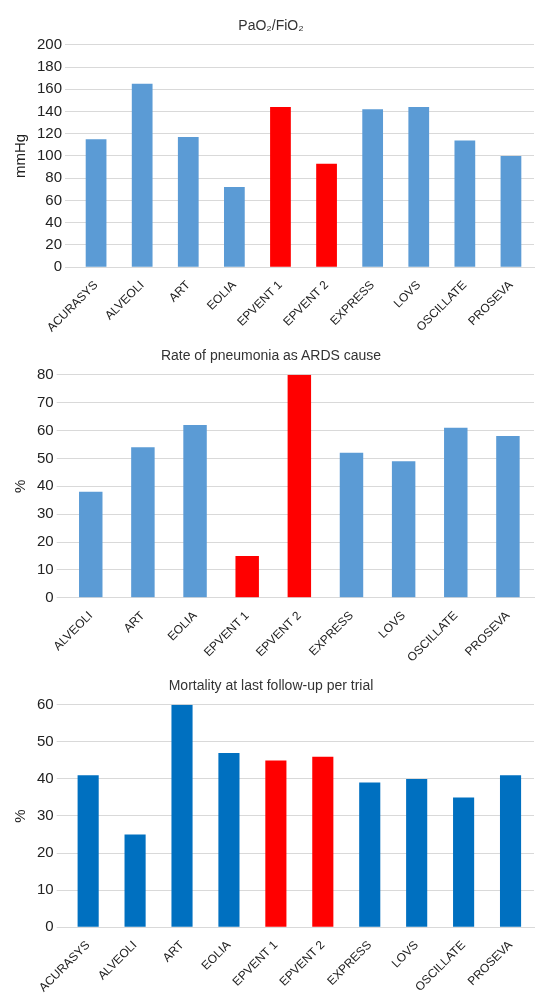  I want to click on chart-title: Mortality at last follow-up per trial, so click(271, 685).